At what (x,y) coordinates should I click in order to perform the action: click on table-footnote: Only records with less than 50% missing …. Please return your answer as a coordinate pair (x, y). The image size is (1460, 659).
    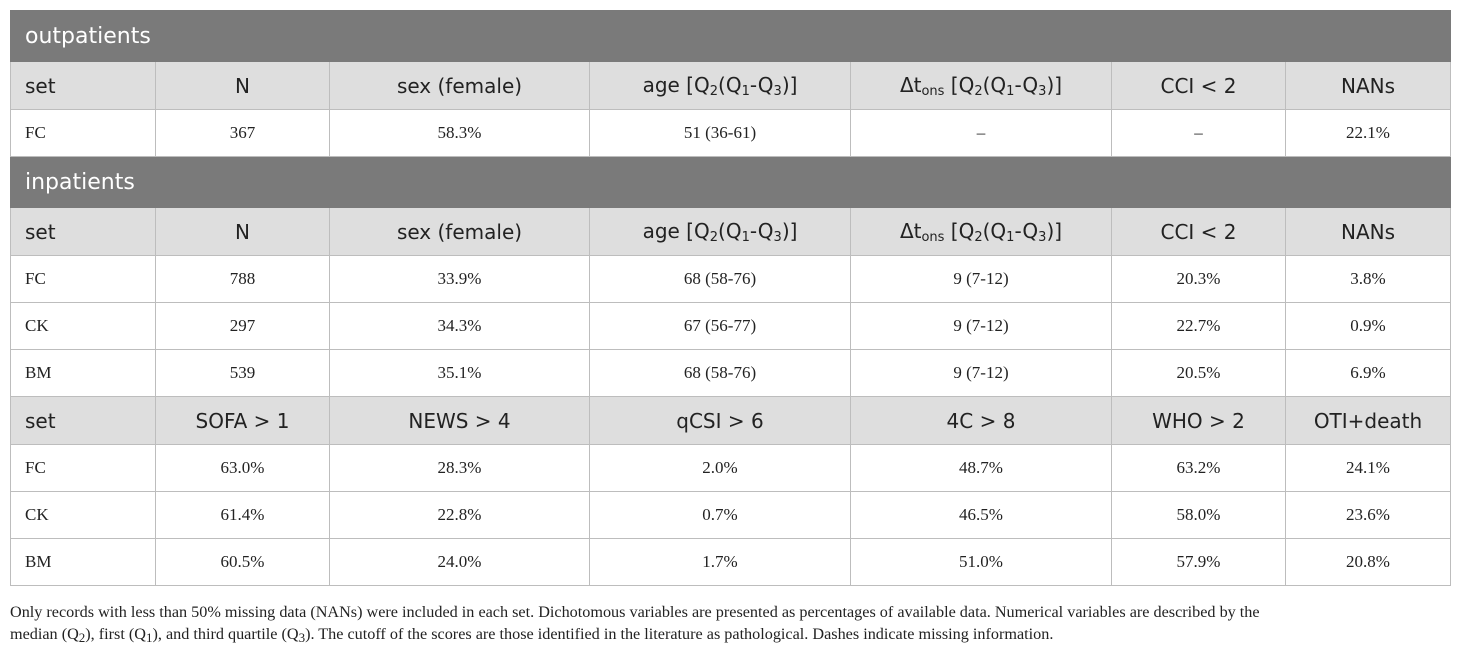
    Looking at the image, I should click on (730, 625).